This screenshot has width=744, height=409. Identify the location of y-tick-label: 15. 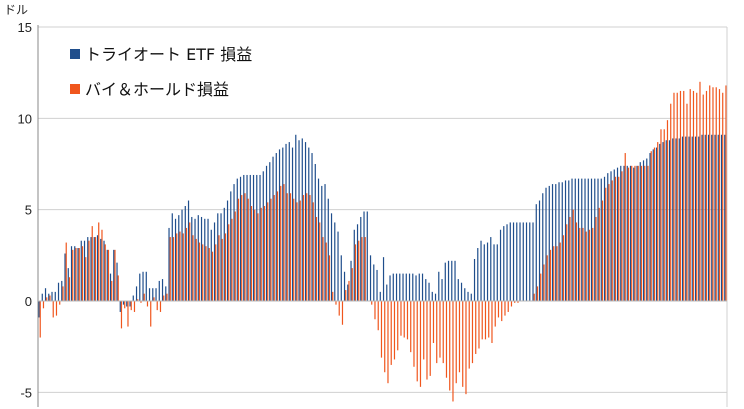
(25, 27).